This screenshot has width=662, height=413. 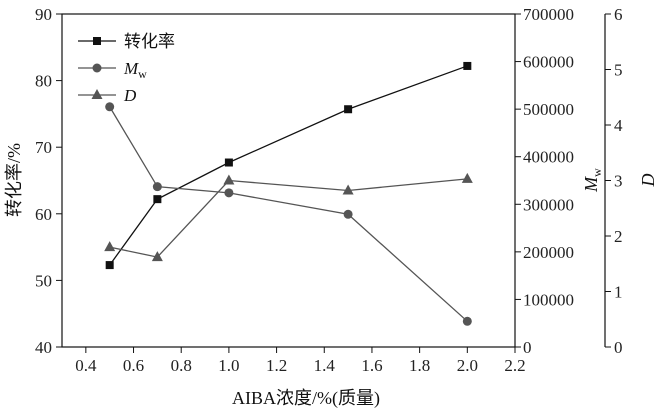 What do you see at coordinates (135, 70) in the screenshot?
I see `legend-label: Mw` at bounding box center [135, 70].